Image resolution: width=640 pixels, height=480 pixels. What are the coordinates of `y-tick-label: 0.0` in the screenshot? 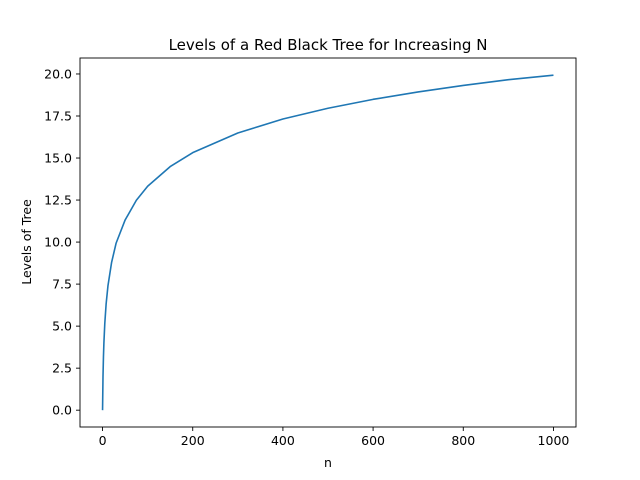 It's located at (62, 410).